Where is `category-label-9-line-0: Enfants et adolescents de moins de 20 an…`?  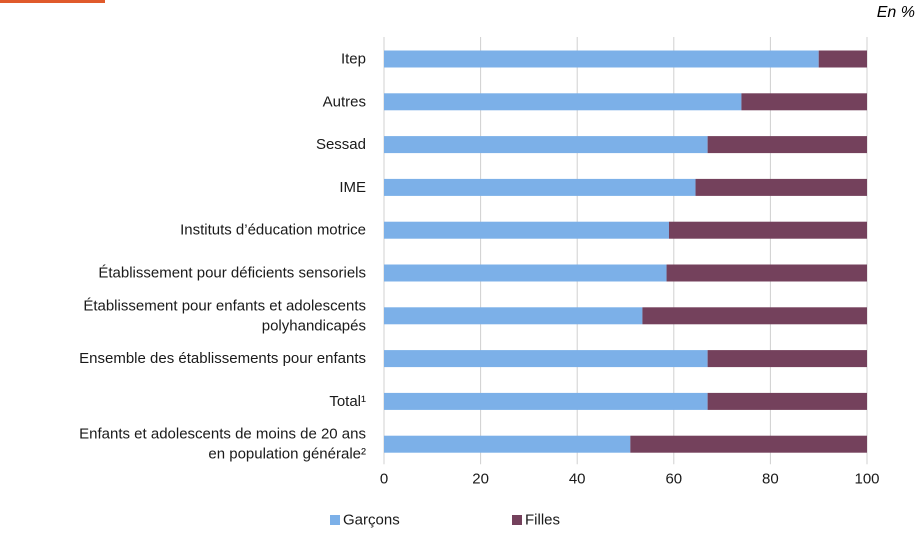
category-label-9-line-0: Enfants et adolescents de moins de 20 an… is located at coordinates (222, 434).